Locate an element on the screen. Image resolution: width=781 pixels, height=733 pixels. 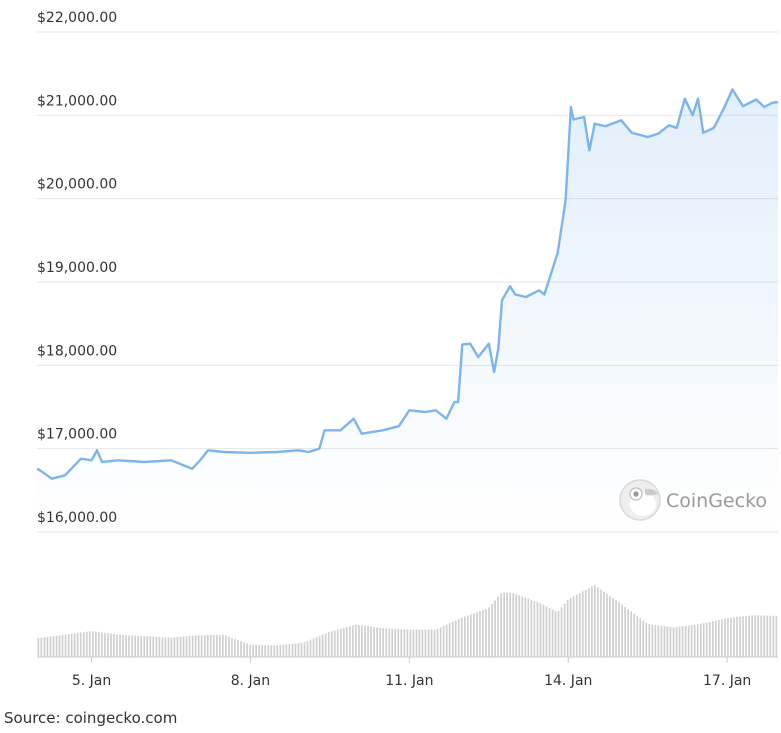
coingecko-gecko-icon is located at coordinates (640, 500).